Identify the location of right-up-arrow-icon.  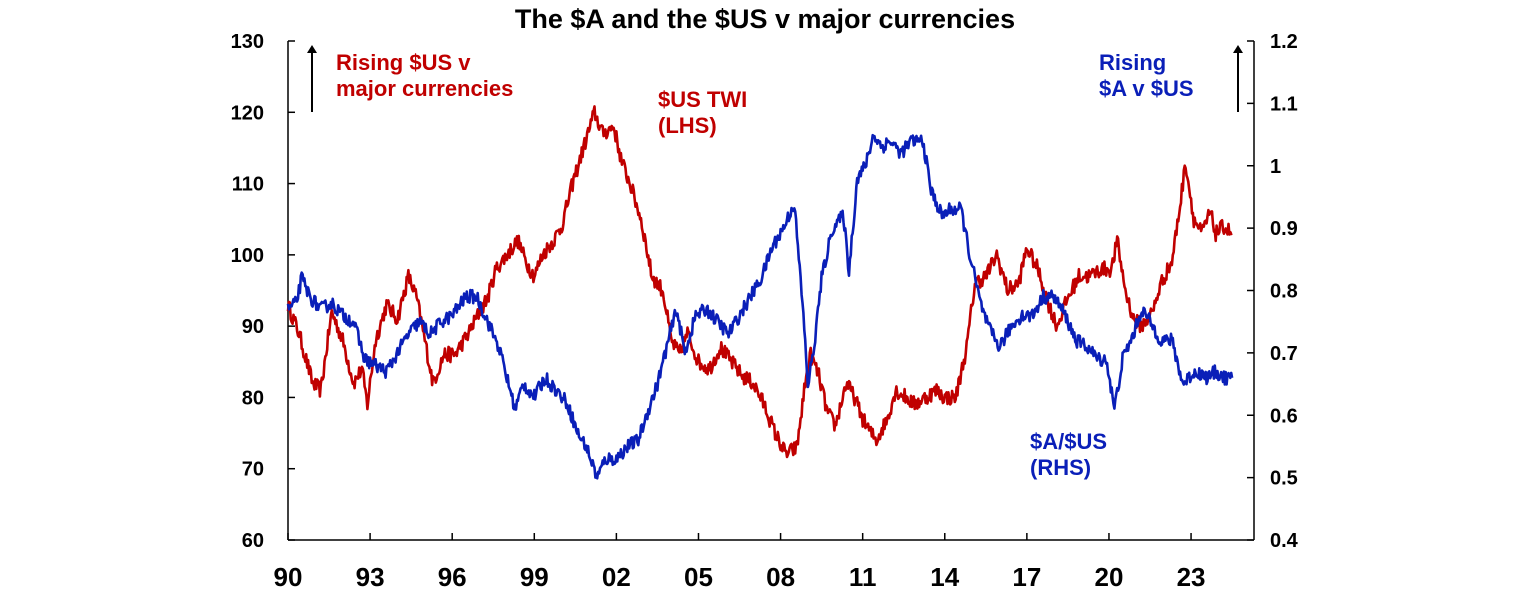
(1238, 78).